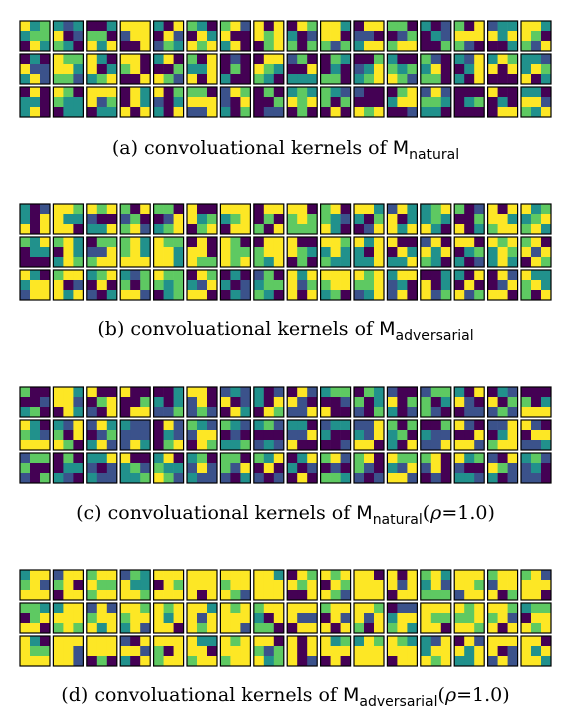 The height and width of the screenshot is (716, 571). Describe the element at coordinates (434, 155) in the screenshot. I see `model-subscript: natural` at that location.